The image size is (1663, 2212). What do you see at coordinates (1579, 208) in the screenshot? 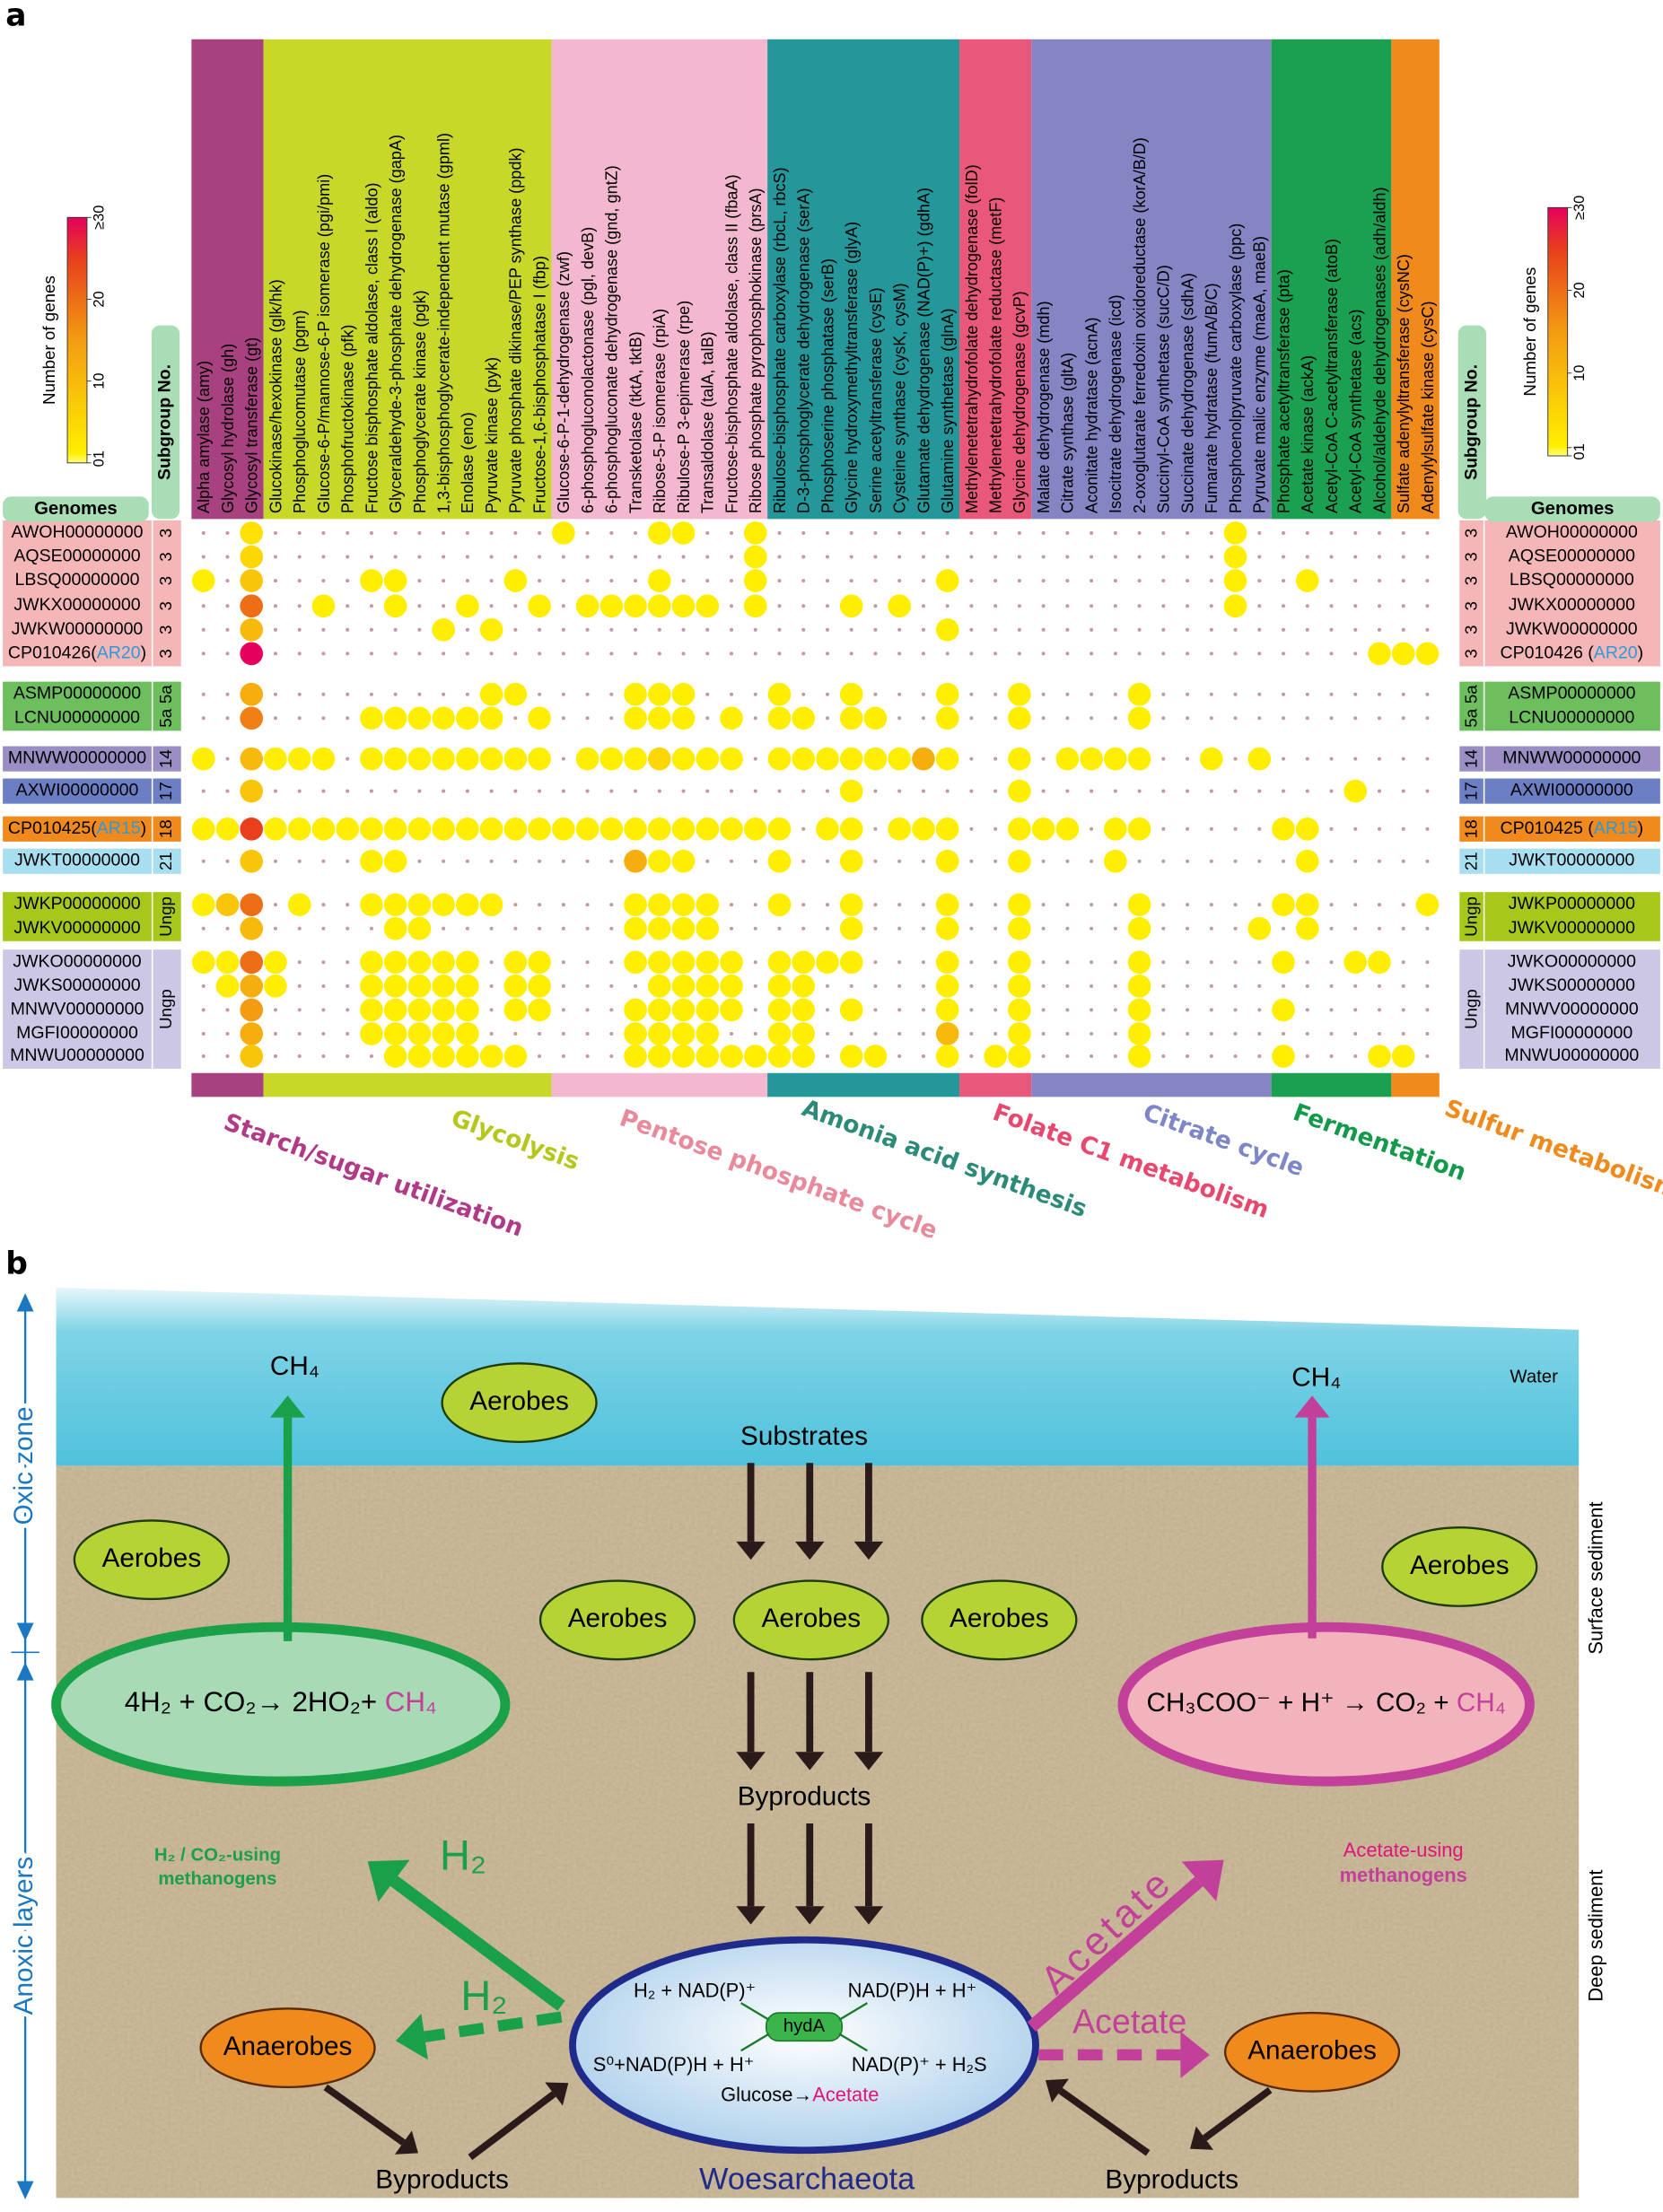
I see `colorbar-tick-label: ≥30` at bounding box center [1579, 208].